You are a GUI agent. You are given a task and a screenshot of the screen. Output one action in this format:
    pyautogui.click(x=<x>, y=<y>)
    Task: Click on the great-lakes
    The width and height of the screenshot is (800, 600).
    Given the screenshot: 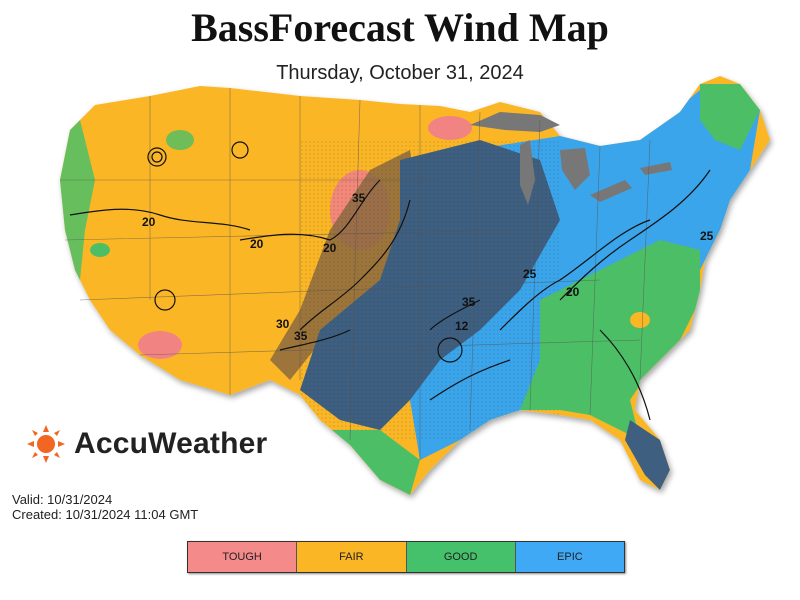 What is the action you would take?
    pyautogui.click(x=571, y=158)
    